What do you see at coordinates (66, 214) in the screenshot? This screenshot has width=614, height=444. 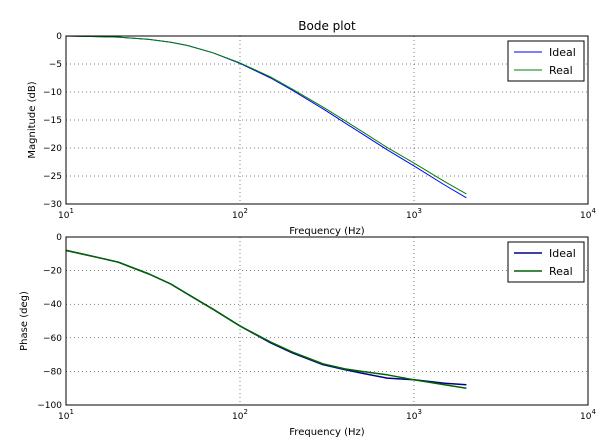 I see `magnitude-x-tick-label: 10¹` at bounding box center [66, 214].